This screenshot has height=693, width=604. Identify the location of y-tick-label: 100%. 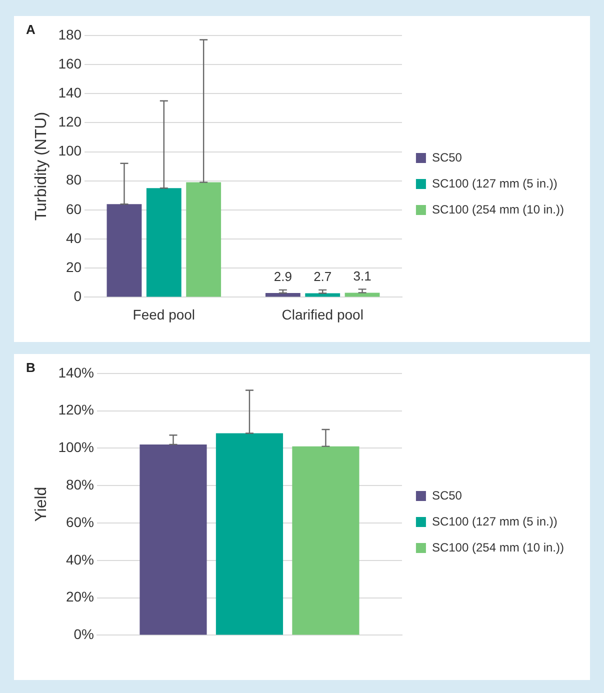
(76, 447).